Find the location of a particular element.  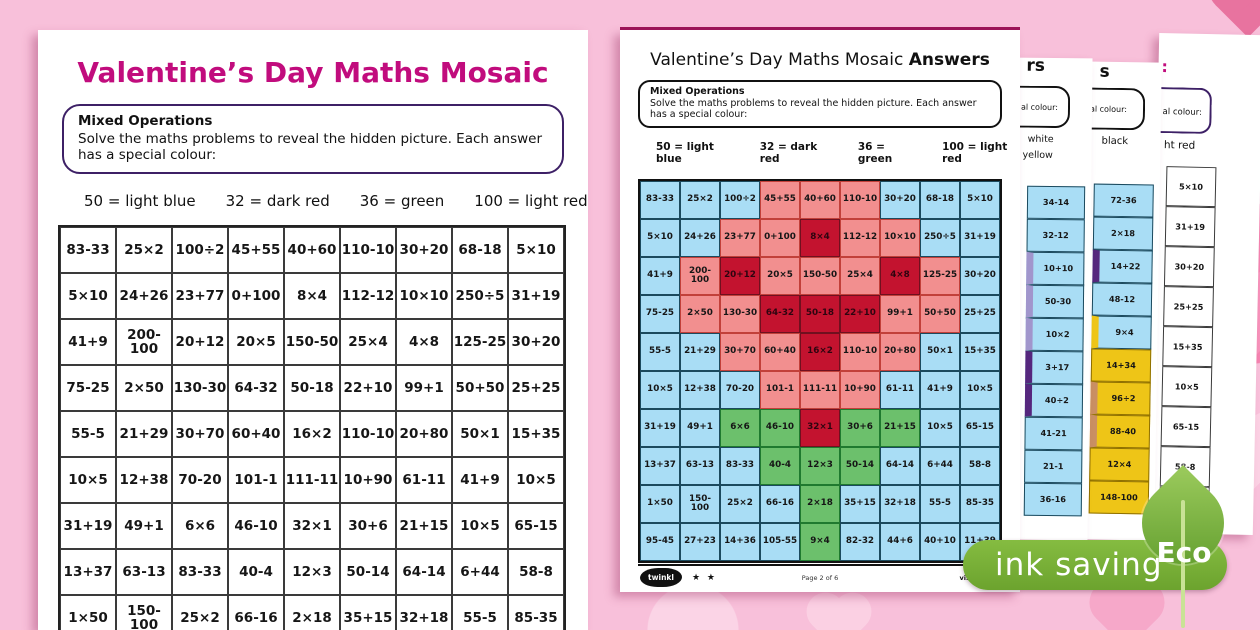

grid-cell: 13+37 is located at coordinates (88, 572).